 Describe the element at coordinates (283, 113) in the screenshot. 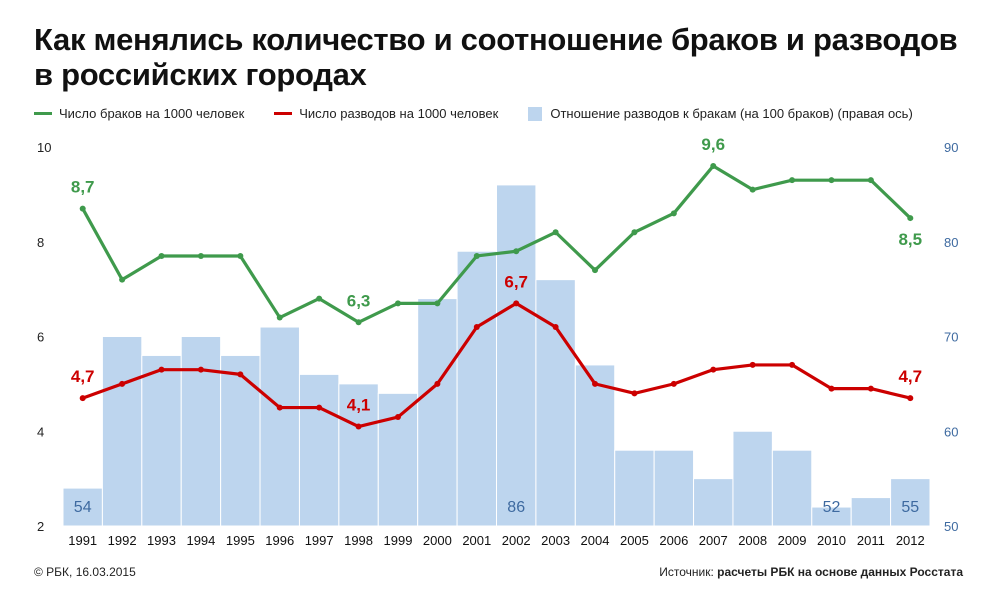

I see `legend-swatch-divorces` at that location.